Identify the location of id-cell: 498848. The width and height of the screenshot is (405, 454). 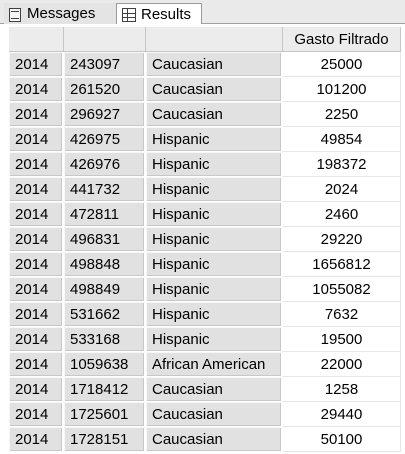
(105, 264).